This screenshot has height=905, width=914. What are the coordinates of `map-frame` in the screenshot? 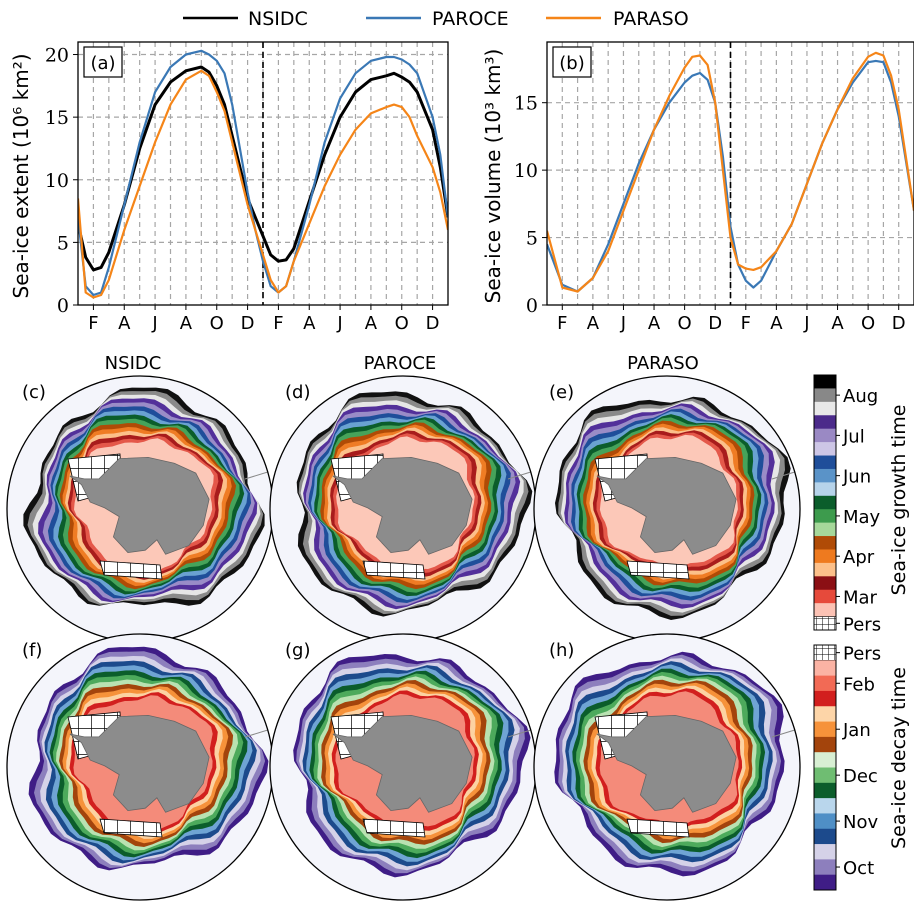 It's located at (667, 767).